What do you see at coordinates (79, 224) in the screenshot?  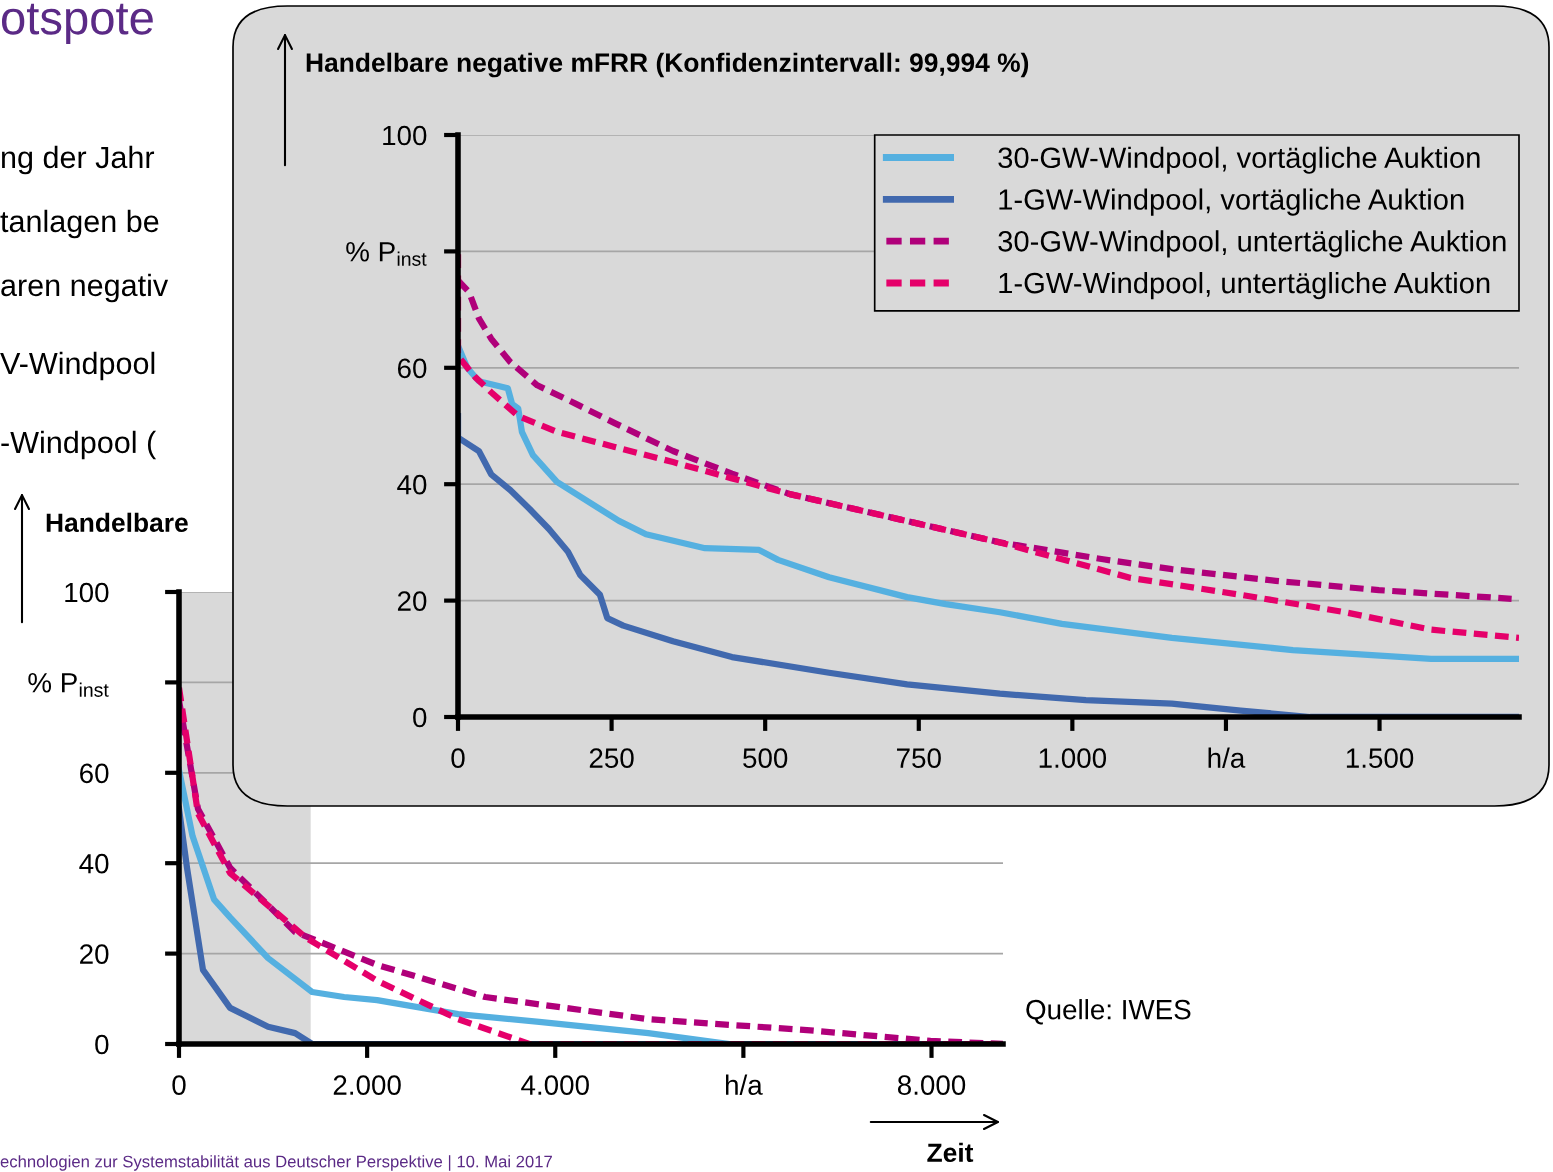 I see `text: tanlagen be` at bounding box center [79, 224].